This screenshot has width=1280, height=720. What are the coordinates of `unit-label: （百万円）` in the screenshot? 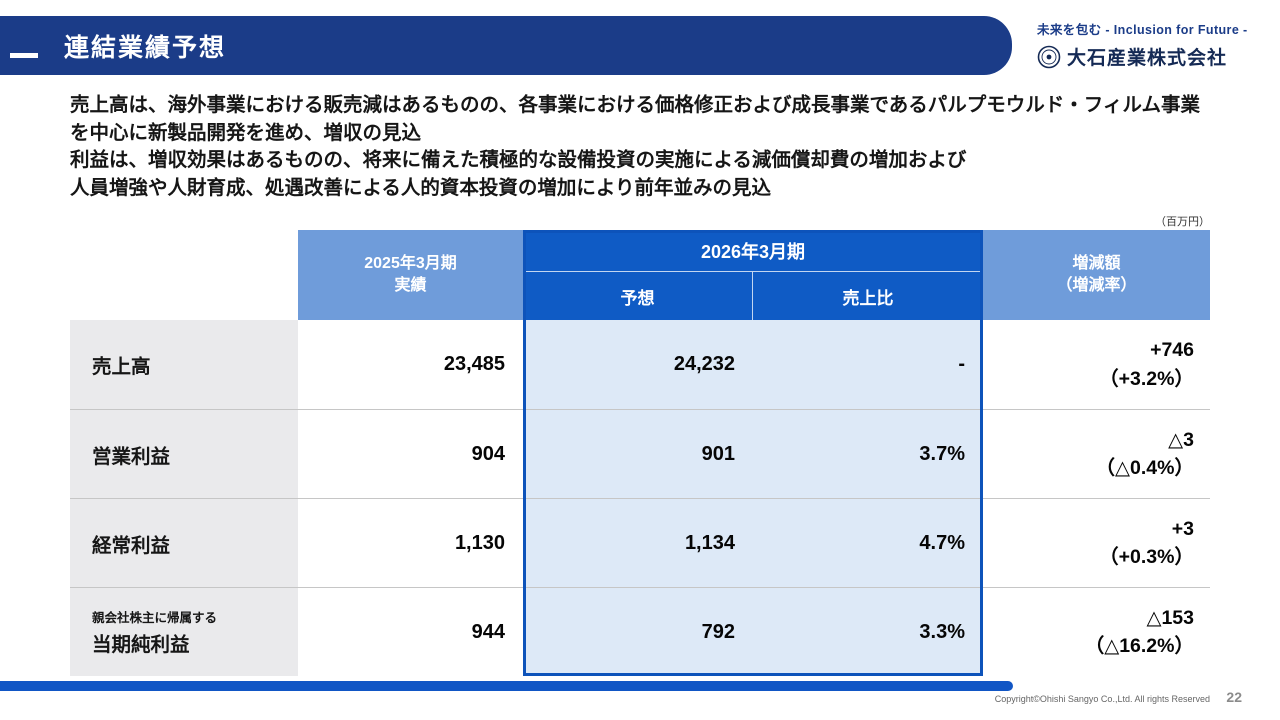 It's located at (1182, 222).